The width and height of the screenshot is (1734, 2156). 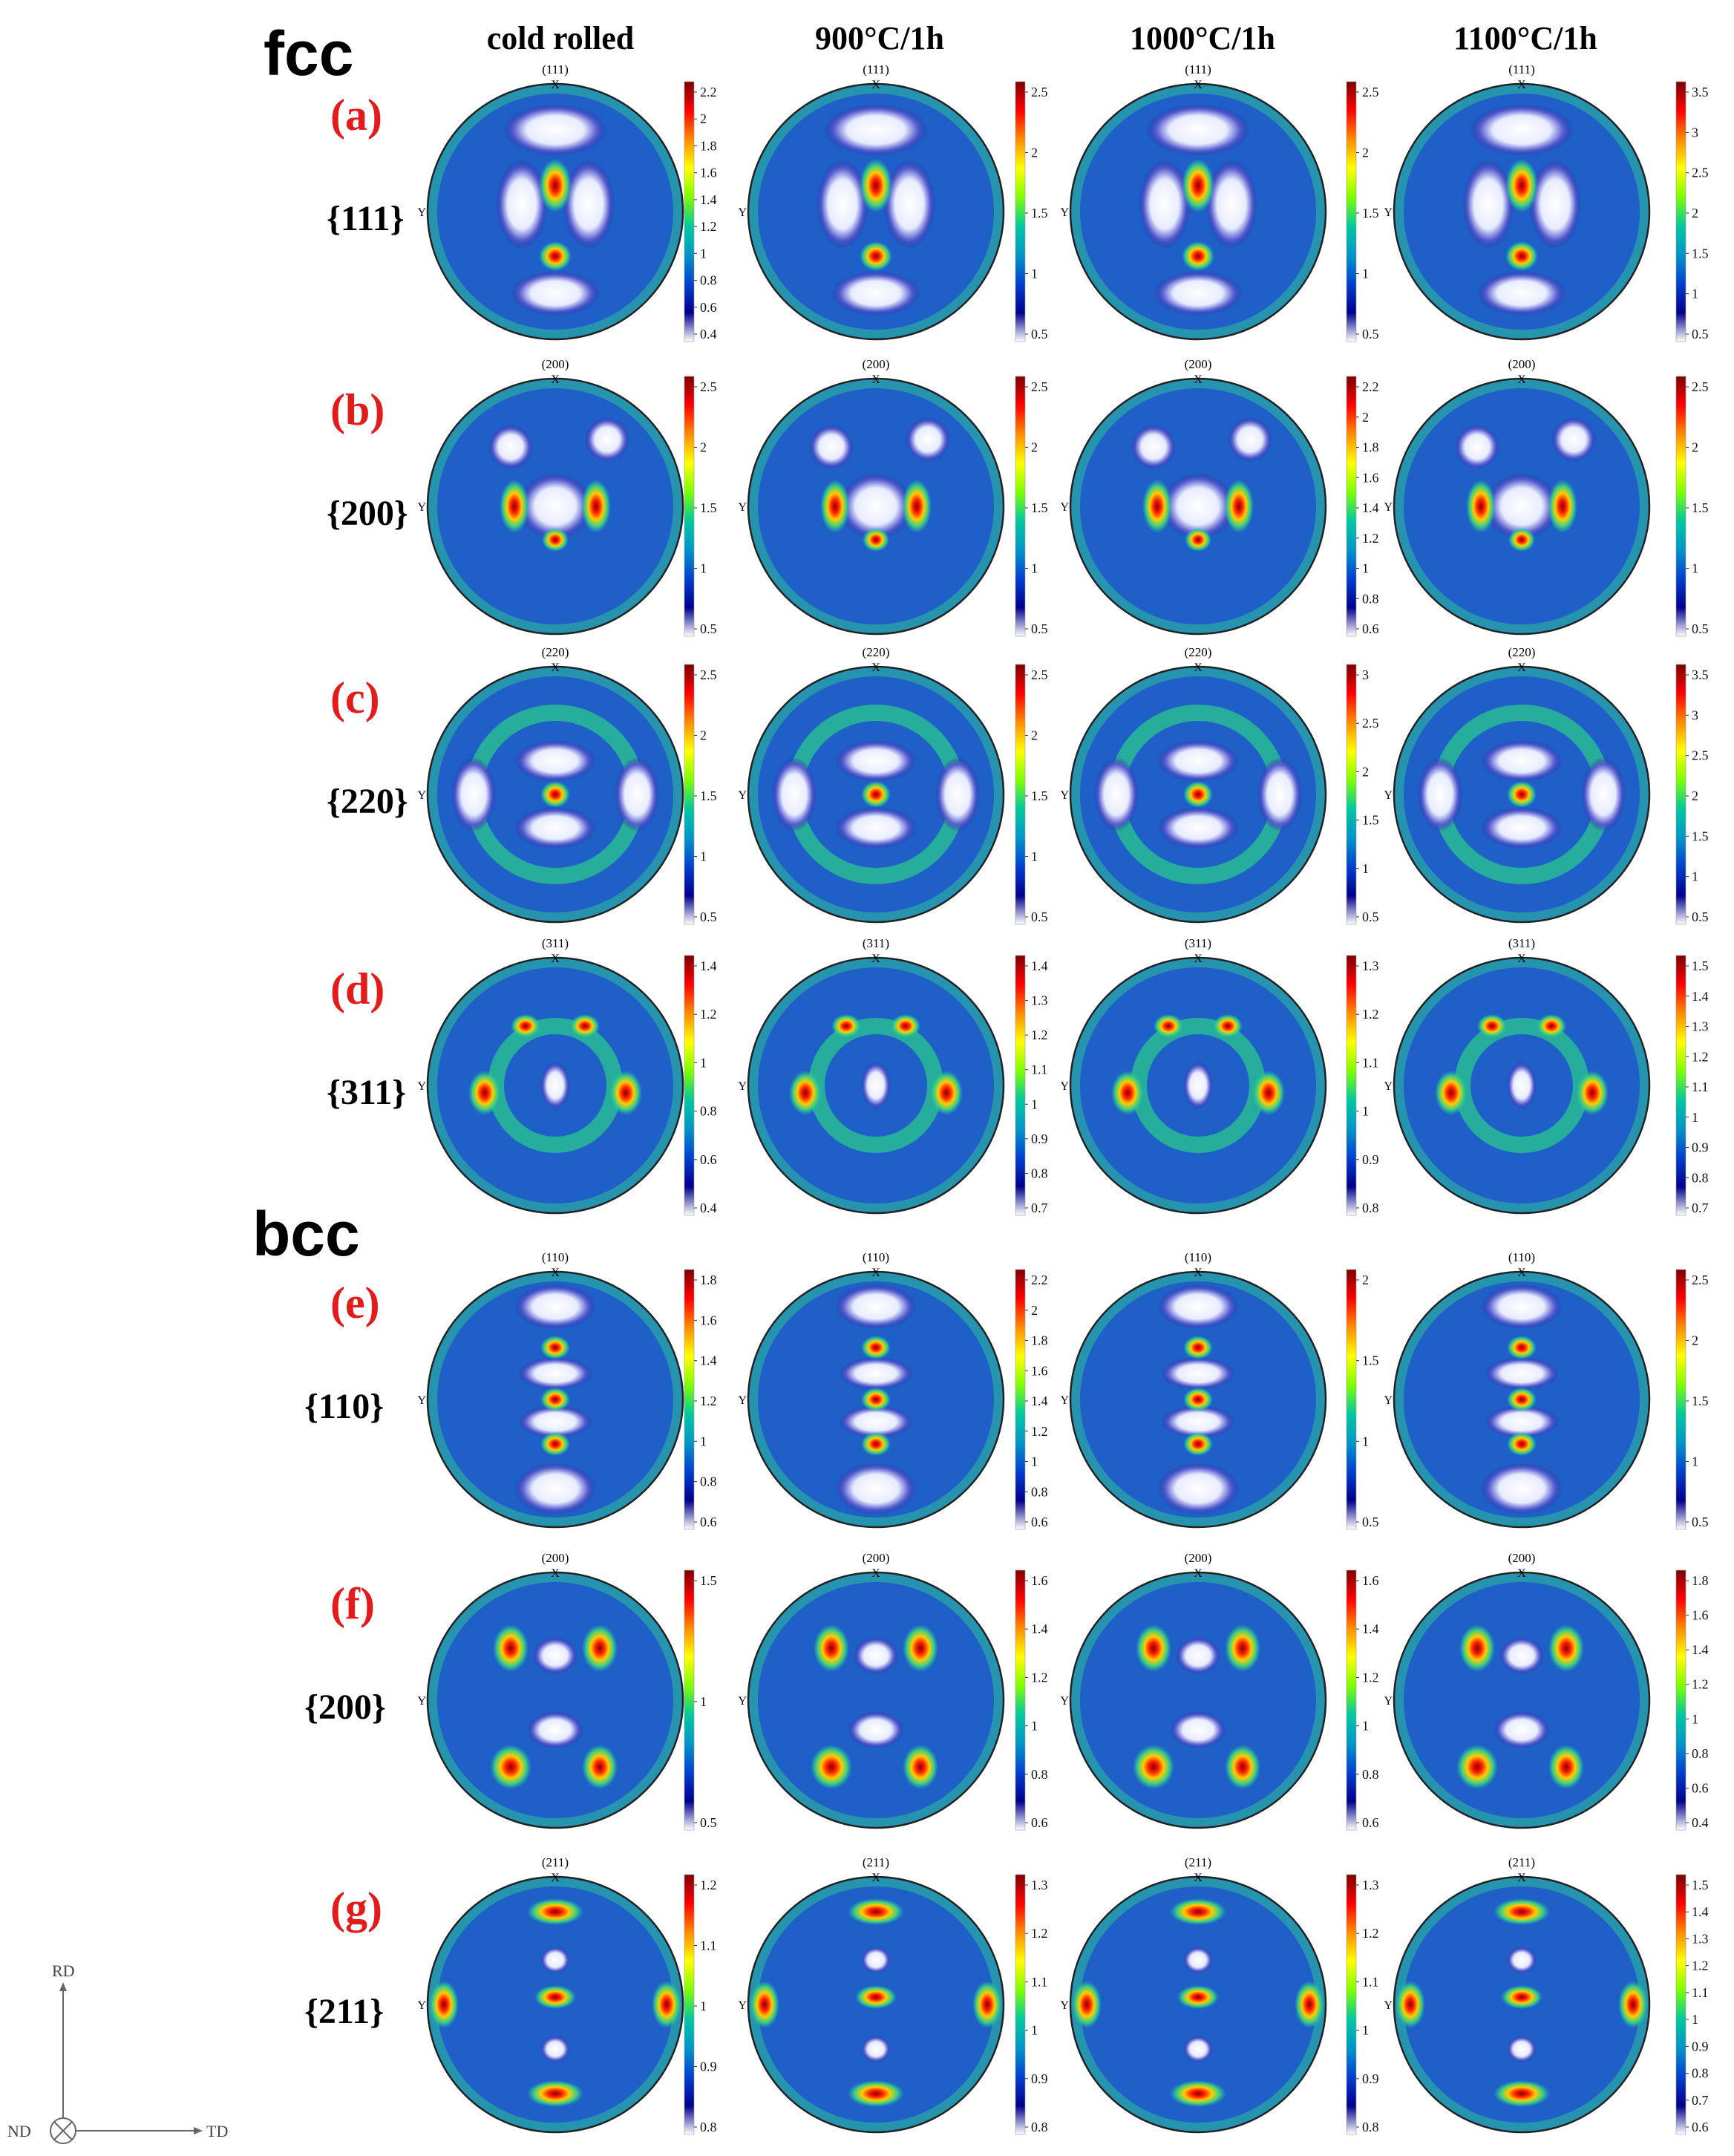 What do you see at coordinates (560, 38) in the screenshot?
I see `column-header-cold-rolled: cold rolled` at bounding box center [560, 38].